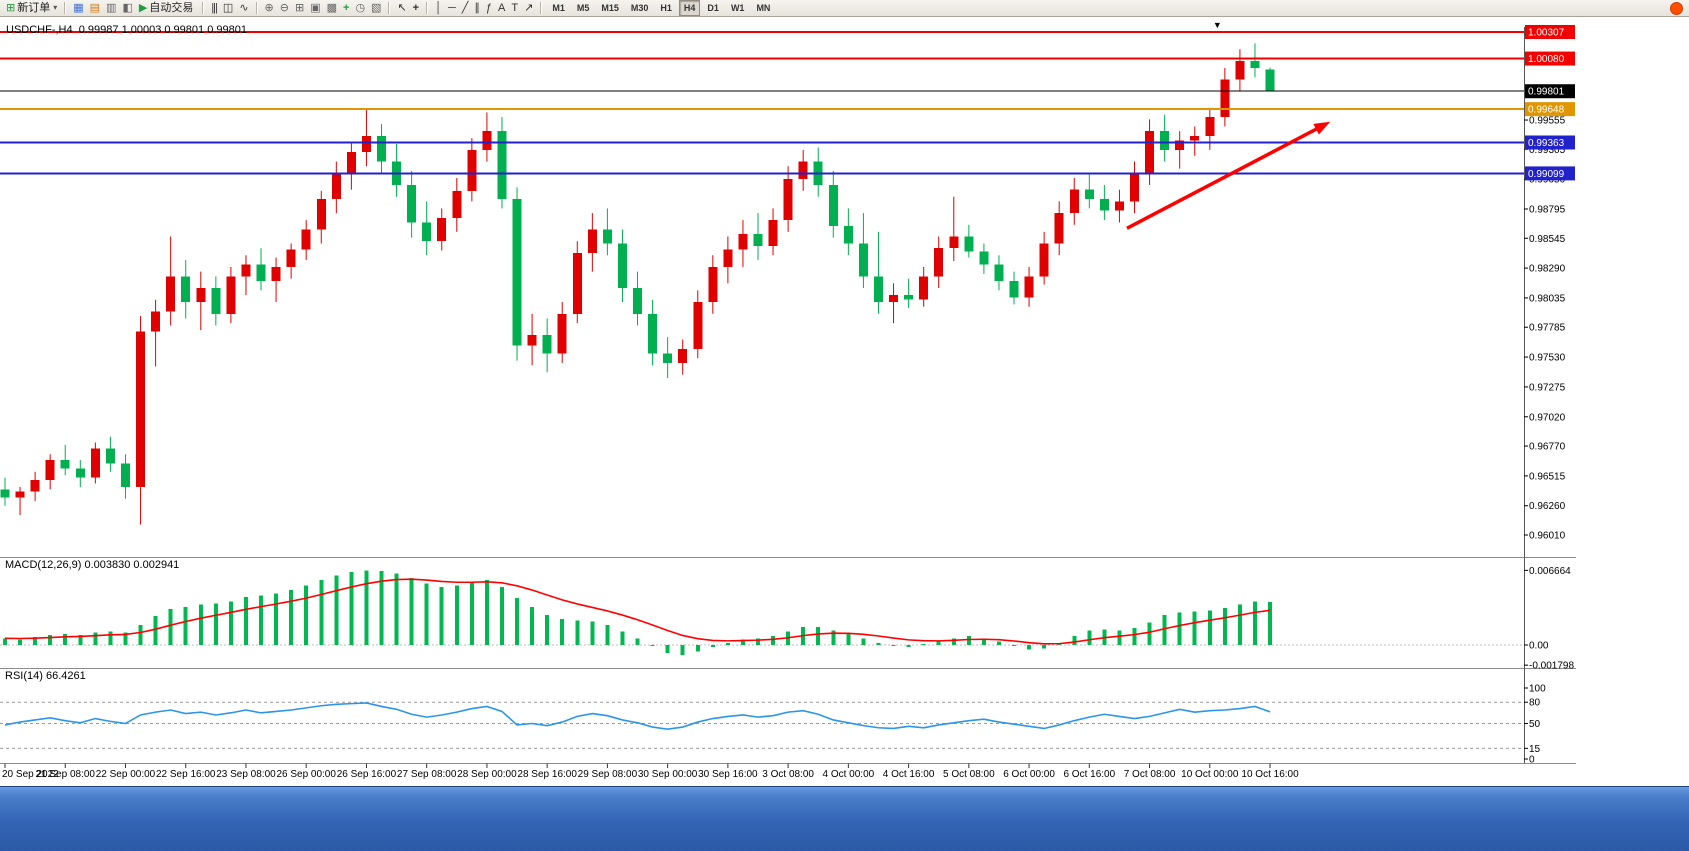 Image resolution: width=1689 pixels, height=851 pixels. What do you see at coordinates (788, 774) in the screenshot?
I see `time-label: 3 Oct 08:00` at bounding box center [788, 774].